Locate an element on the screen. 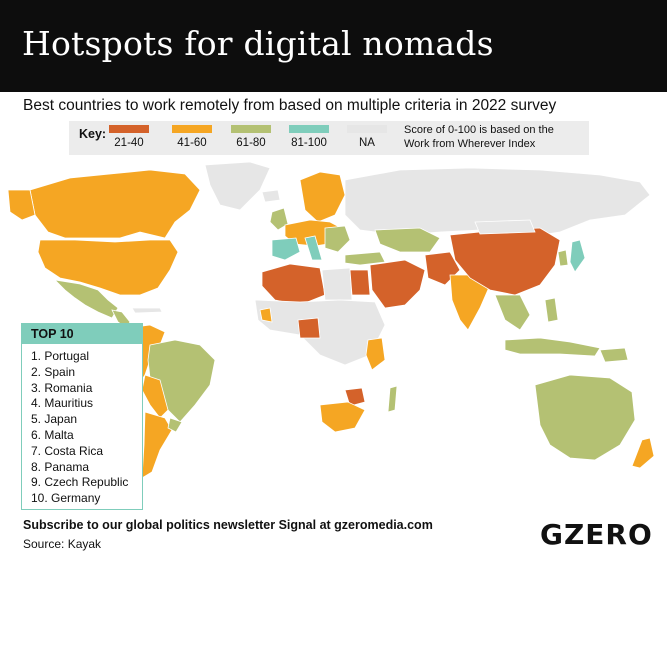 The image size is (667, 667). region-japan is located at coordinates (577, 256).